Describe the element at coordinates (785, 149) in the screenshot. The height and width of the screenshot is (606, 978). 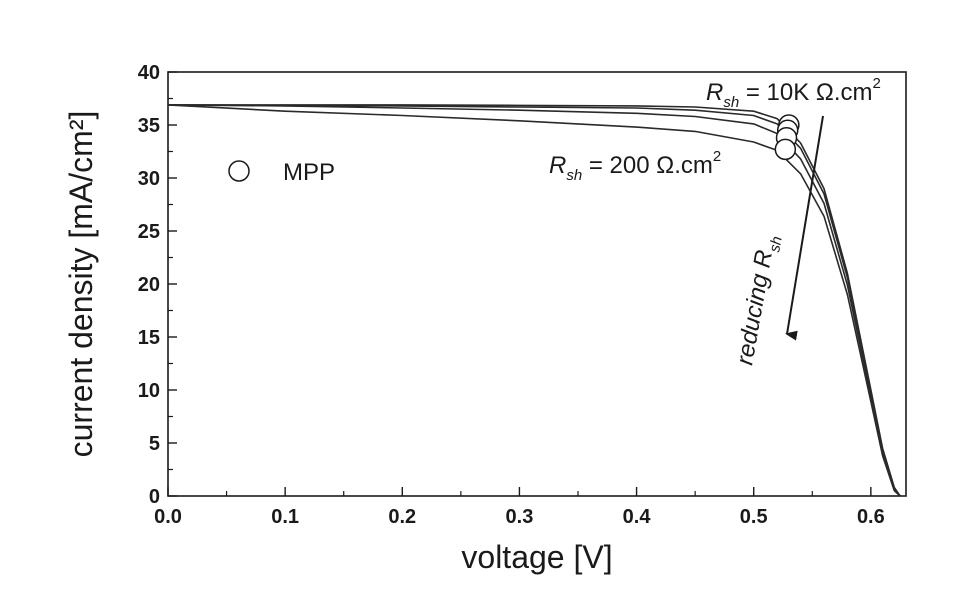
I see `mpp-marker` at that location.